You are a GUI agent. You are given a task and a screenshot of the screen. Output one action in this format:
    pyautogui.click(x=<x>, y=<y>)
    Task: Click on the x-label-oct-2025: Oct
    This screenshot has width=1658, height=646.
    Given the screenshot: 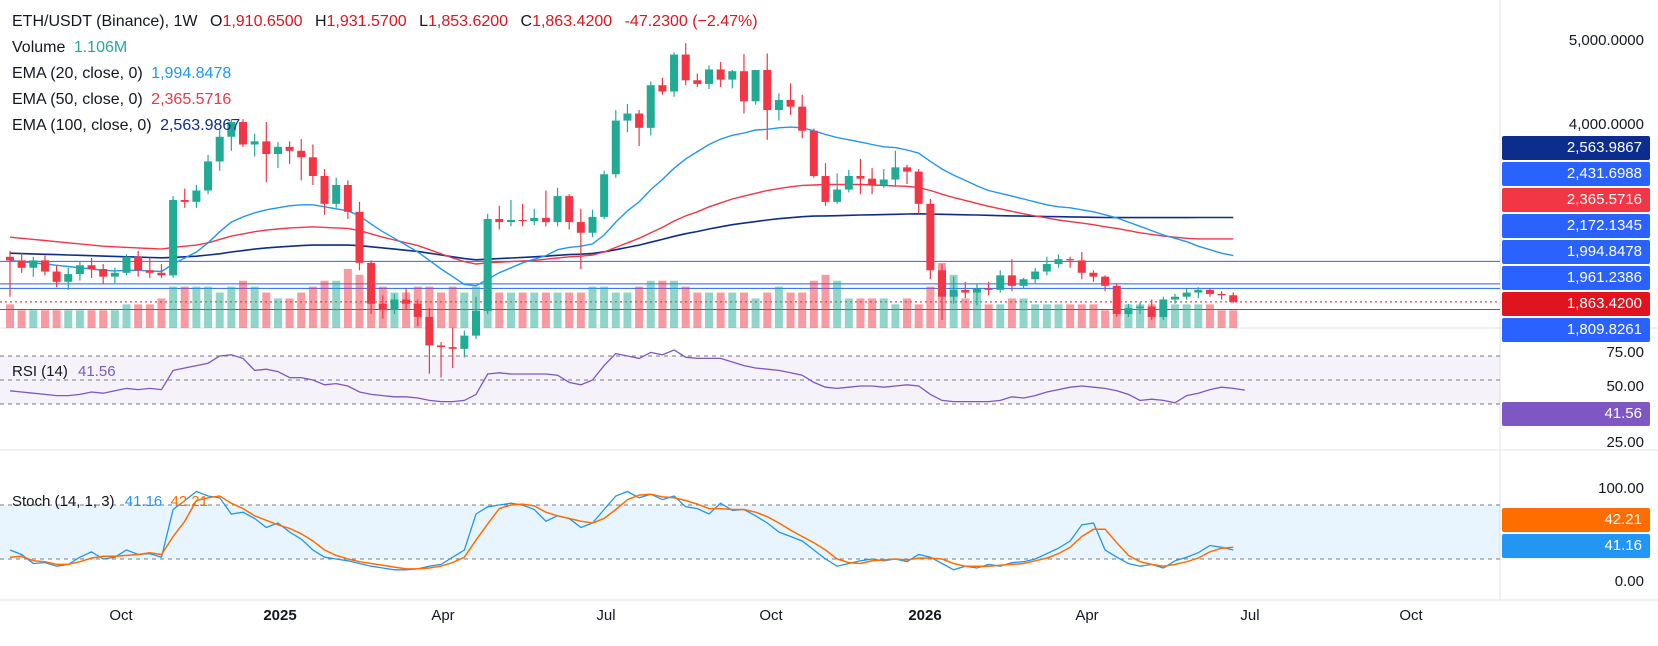 What is the action you would take?
    pyautogui.click(x=771, y=615)
    